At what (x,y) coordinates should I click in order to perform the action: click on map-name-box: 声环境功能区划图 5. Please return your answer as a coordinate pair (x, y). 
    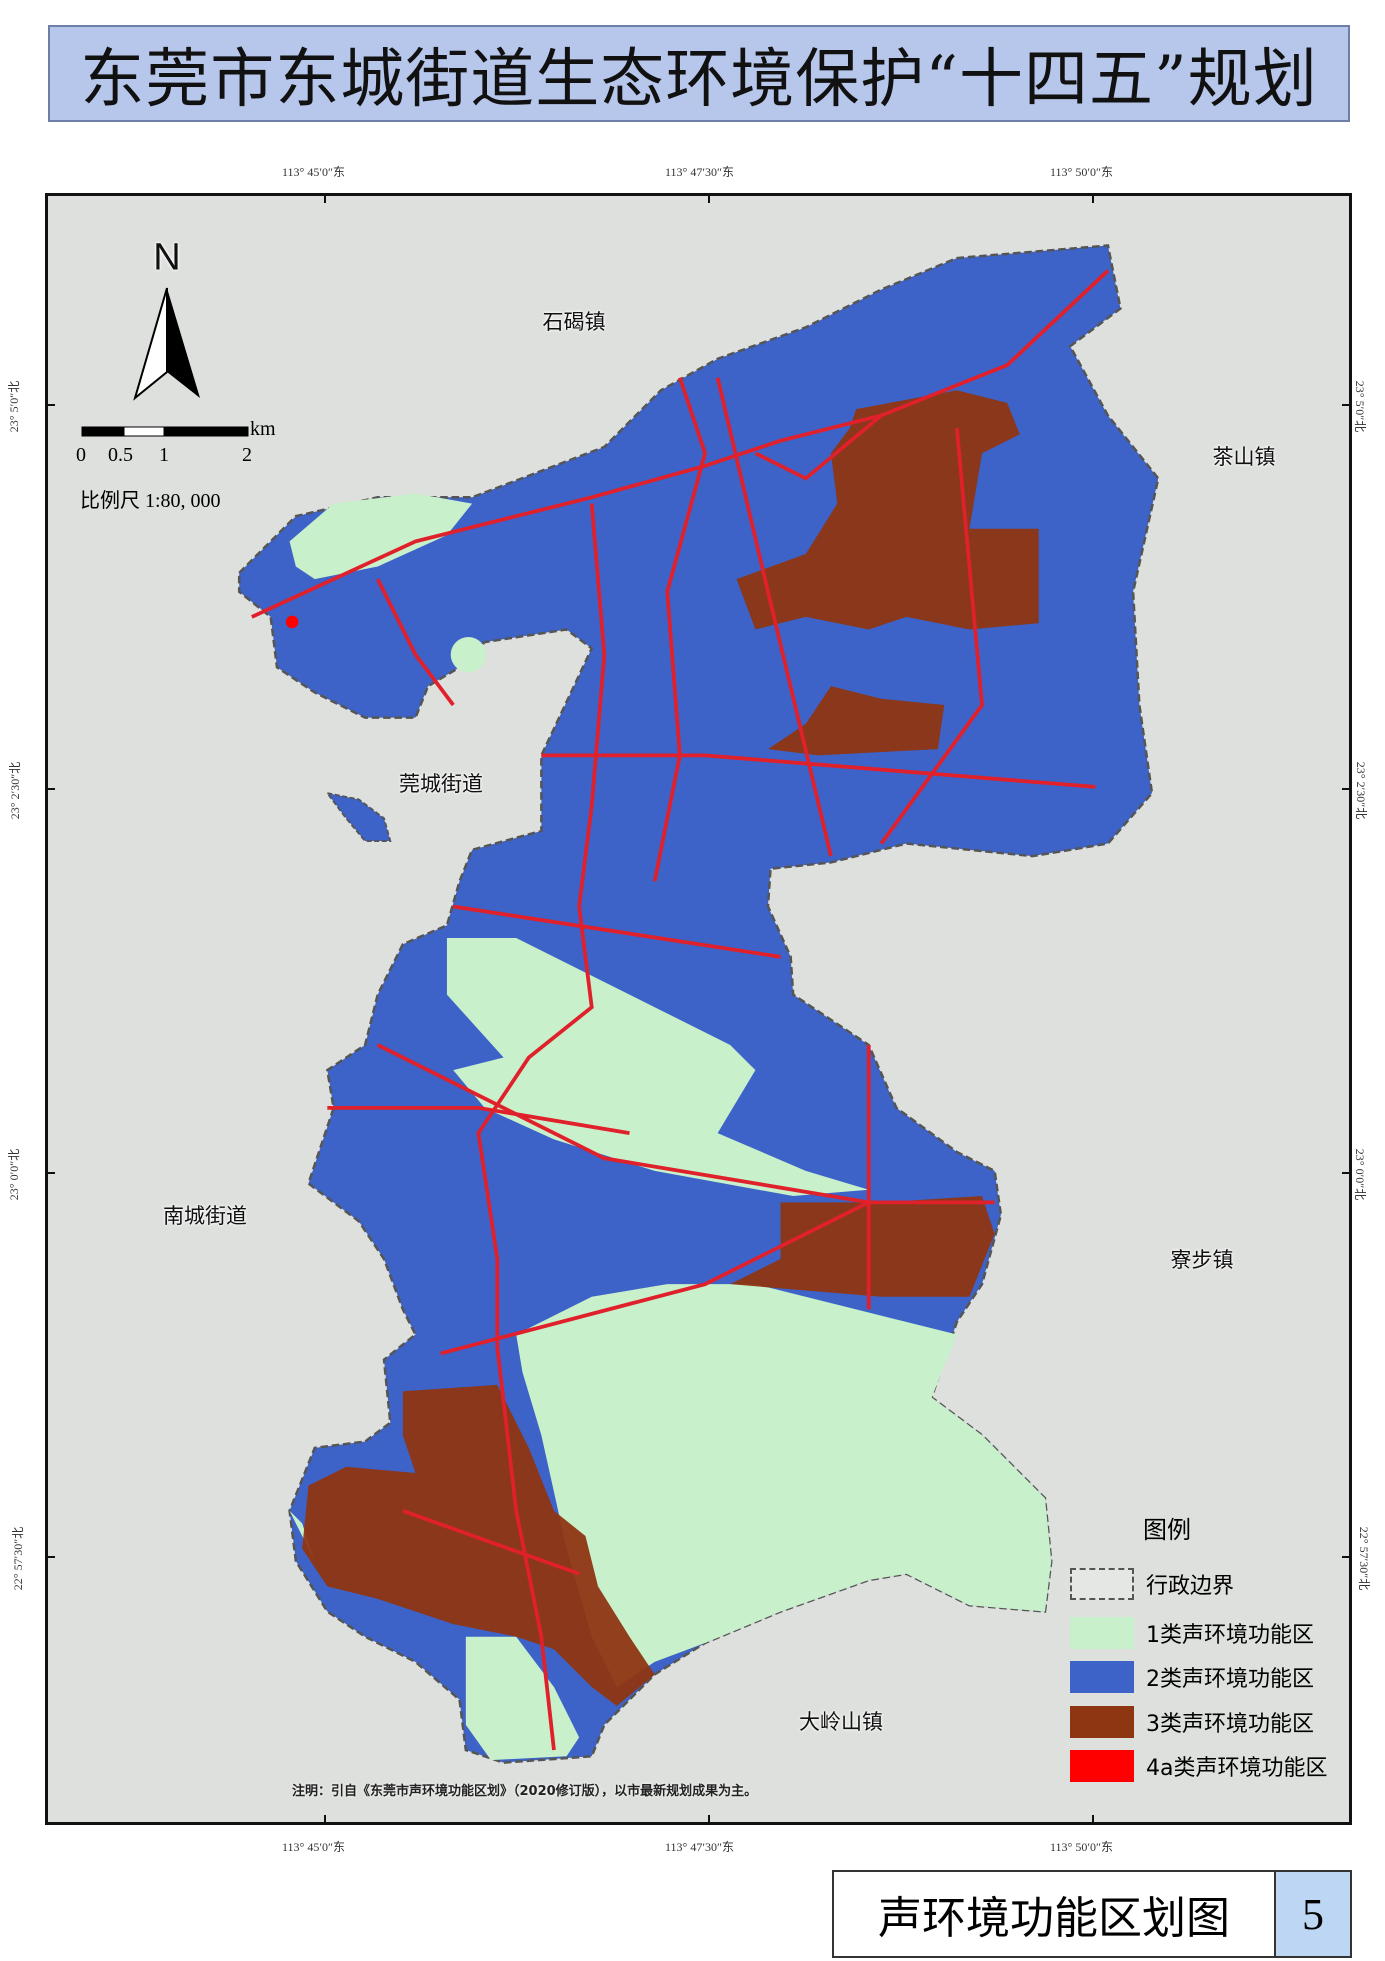
    Looking at the image, I should click on (1092, 1914).